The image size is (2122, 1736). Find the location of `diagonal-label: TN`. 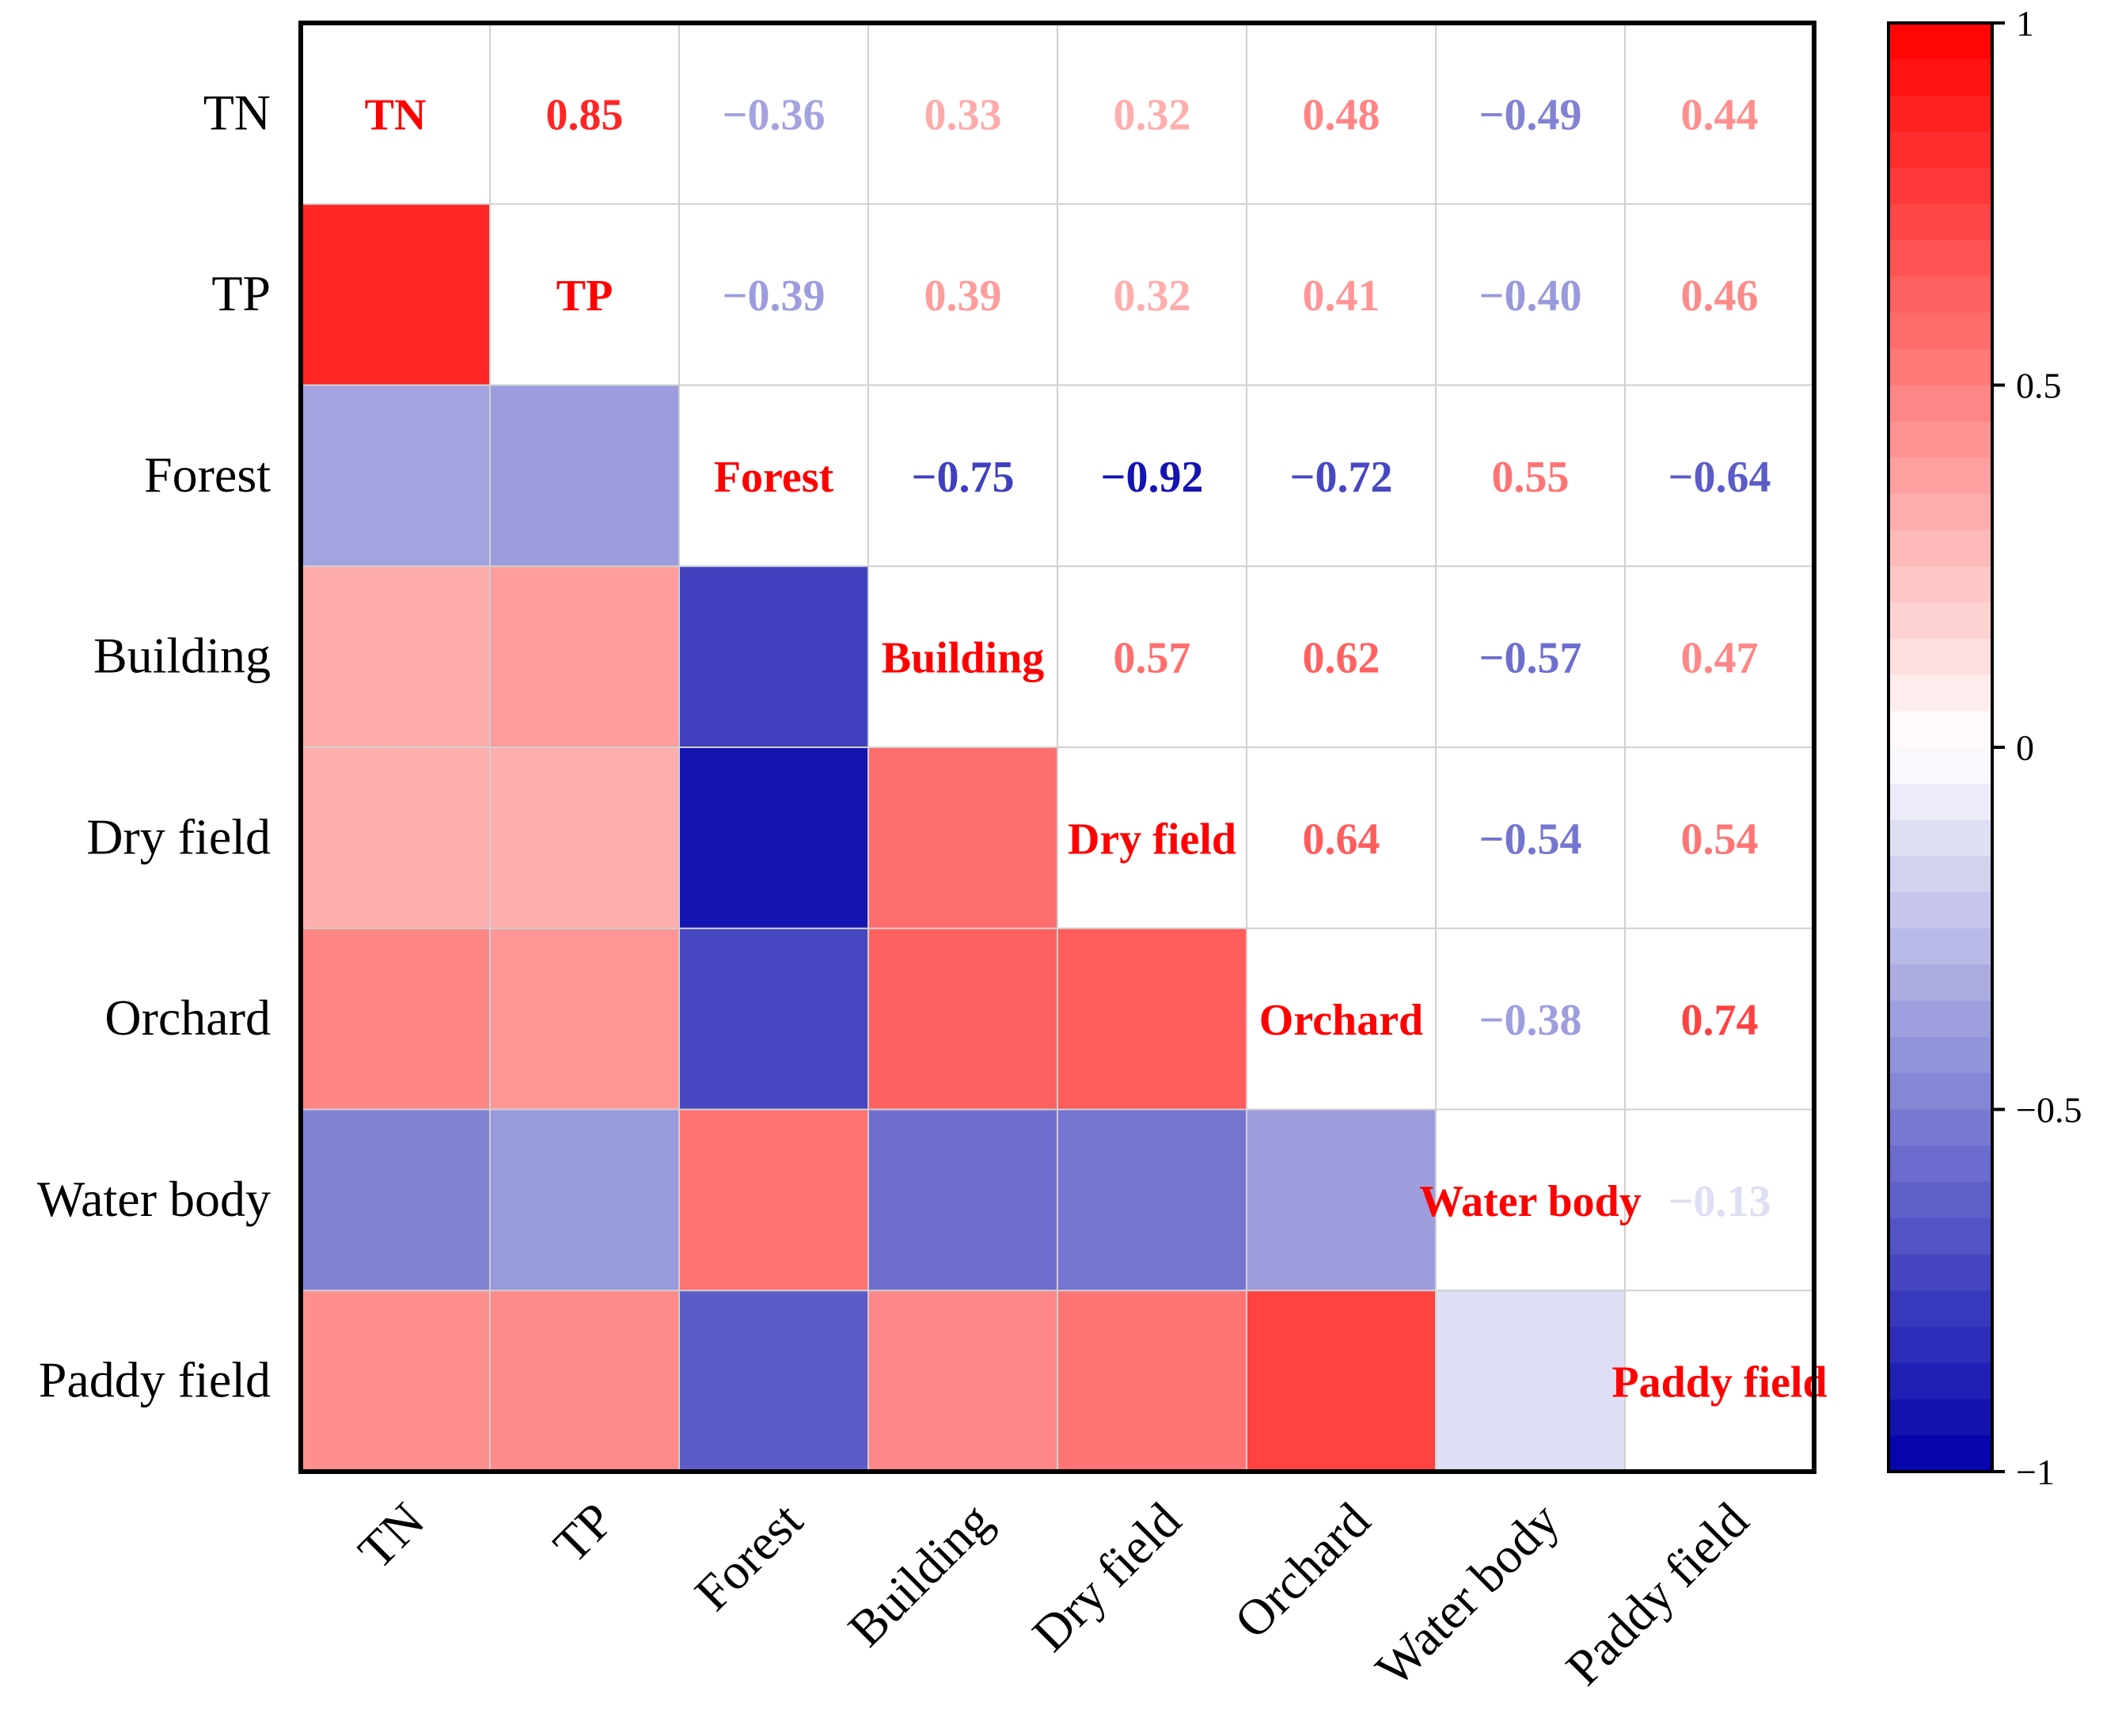

diagonal-label: TN is located at coordinates (396, 114).